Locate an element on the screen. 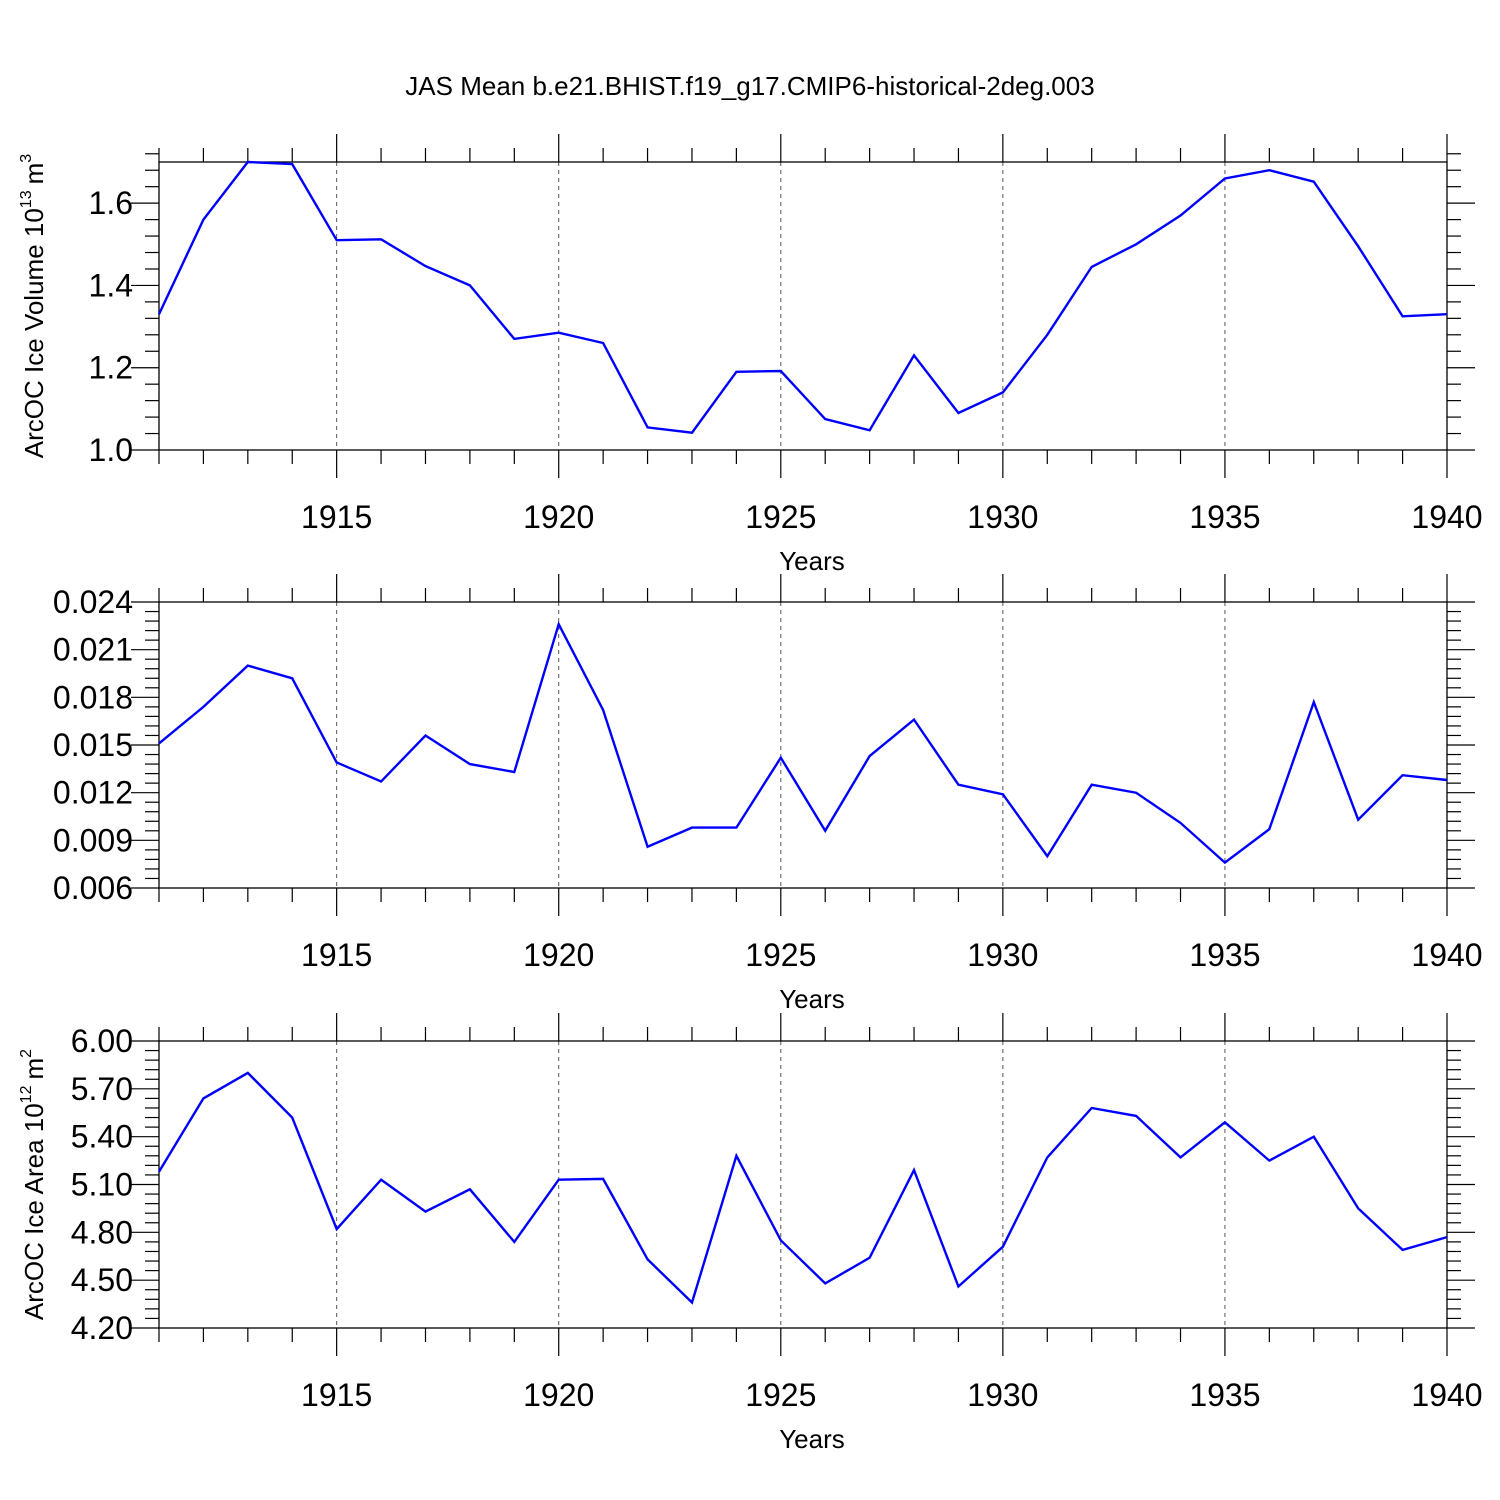 This screenshot has height=1500, width=1500. y-tick-label: 0.009 is located at coordinates (93, 840).